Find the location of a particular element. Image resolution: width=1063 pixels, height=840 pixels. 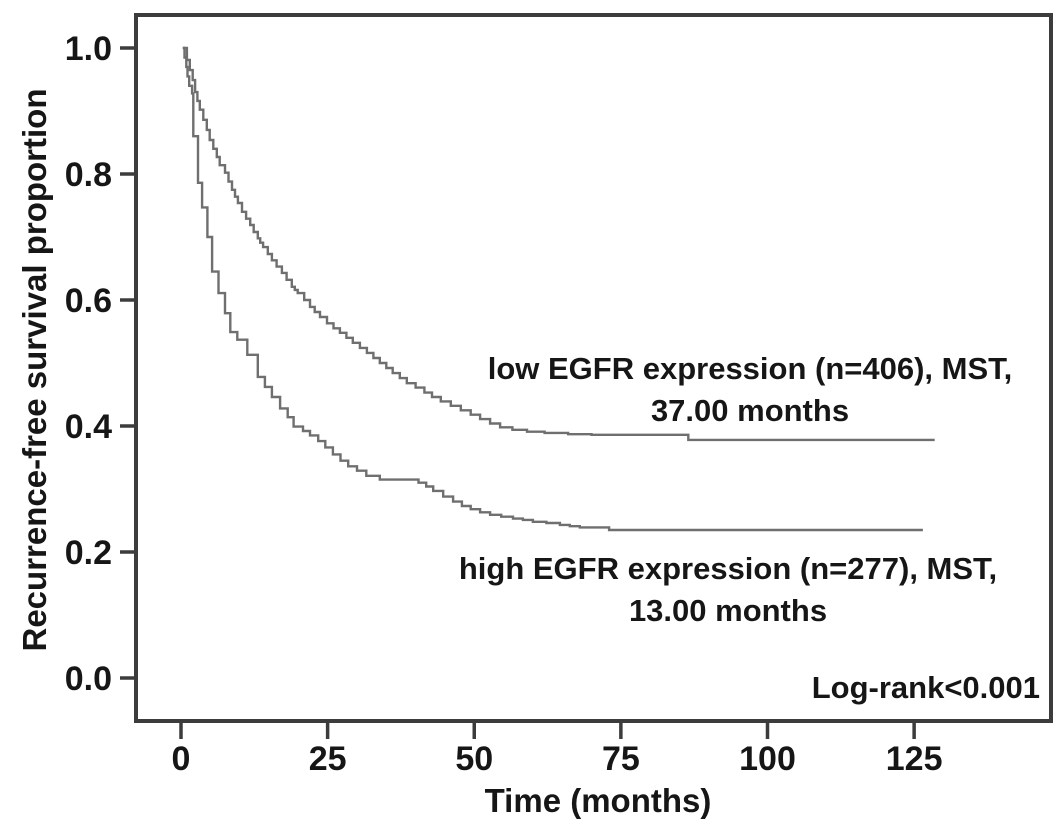

annotation-low-egfr-line2: 37.00 months is located at coordinates (750, 410).